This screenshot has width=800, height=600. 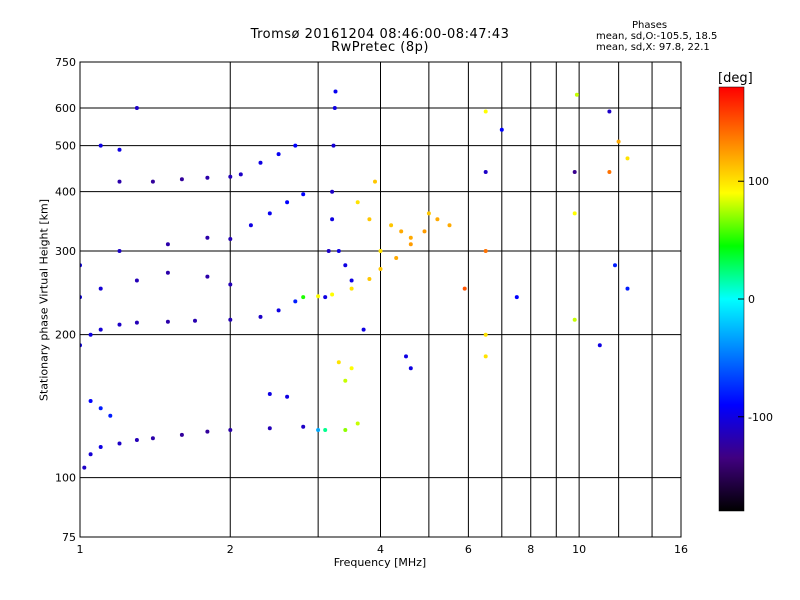 I want to click on y-tick-label: 500, so click(x=65, y=146).